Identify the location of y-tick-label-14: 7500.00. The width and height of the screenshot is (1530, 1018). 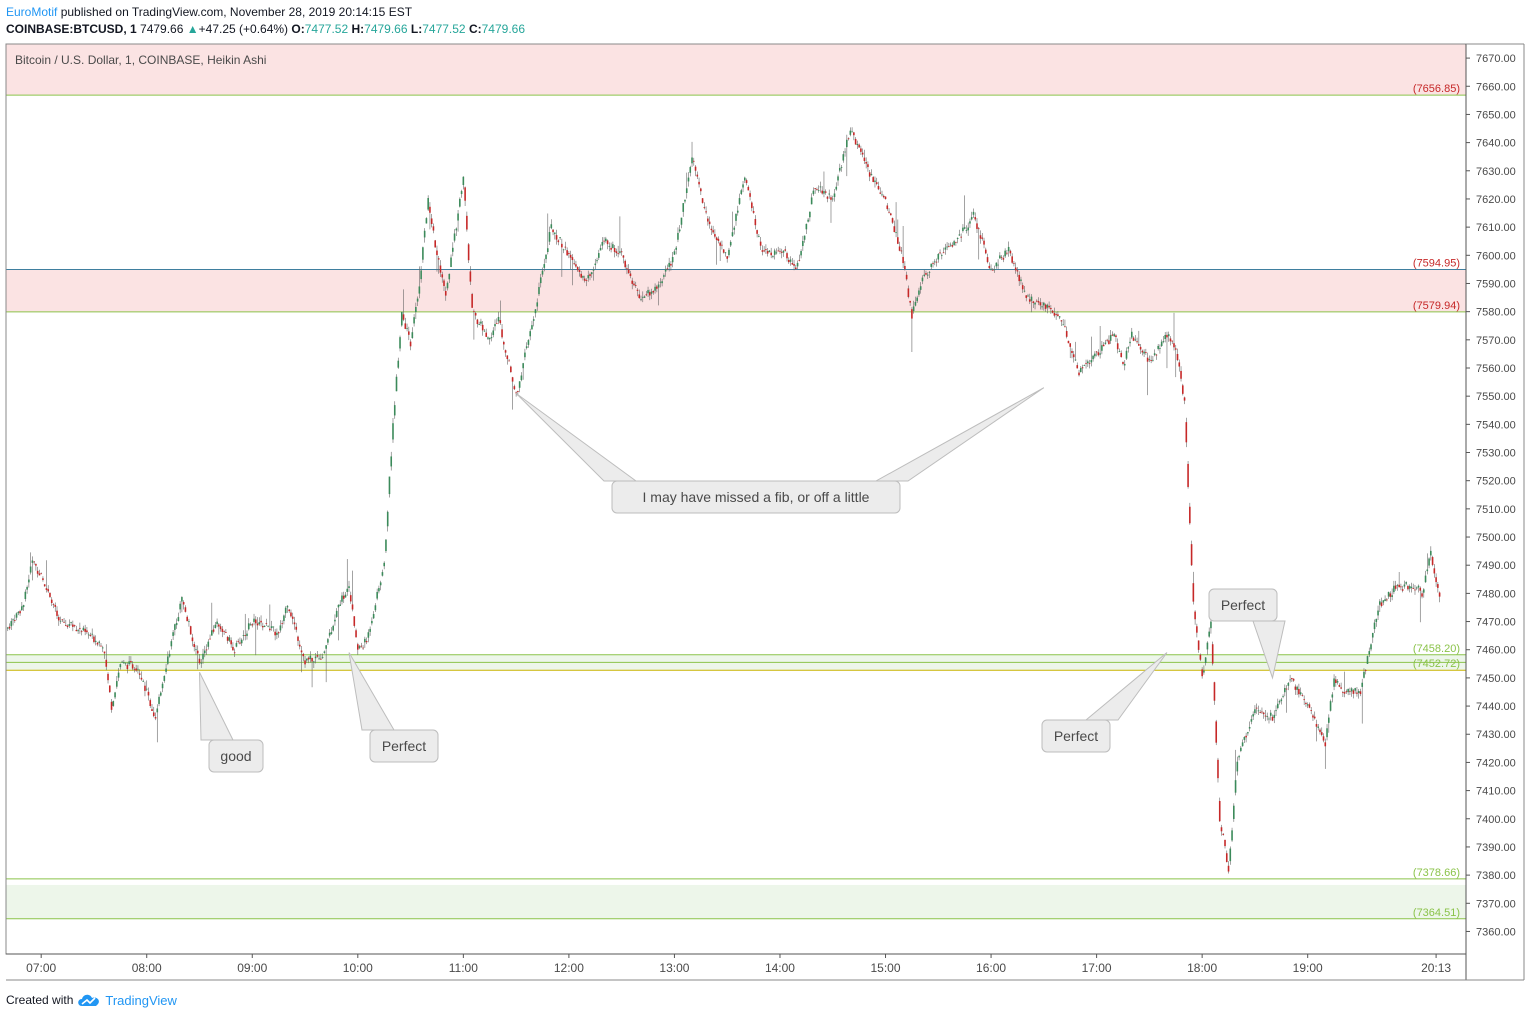
(1496, 538).